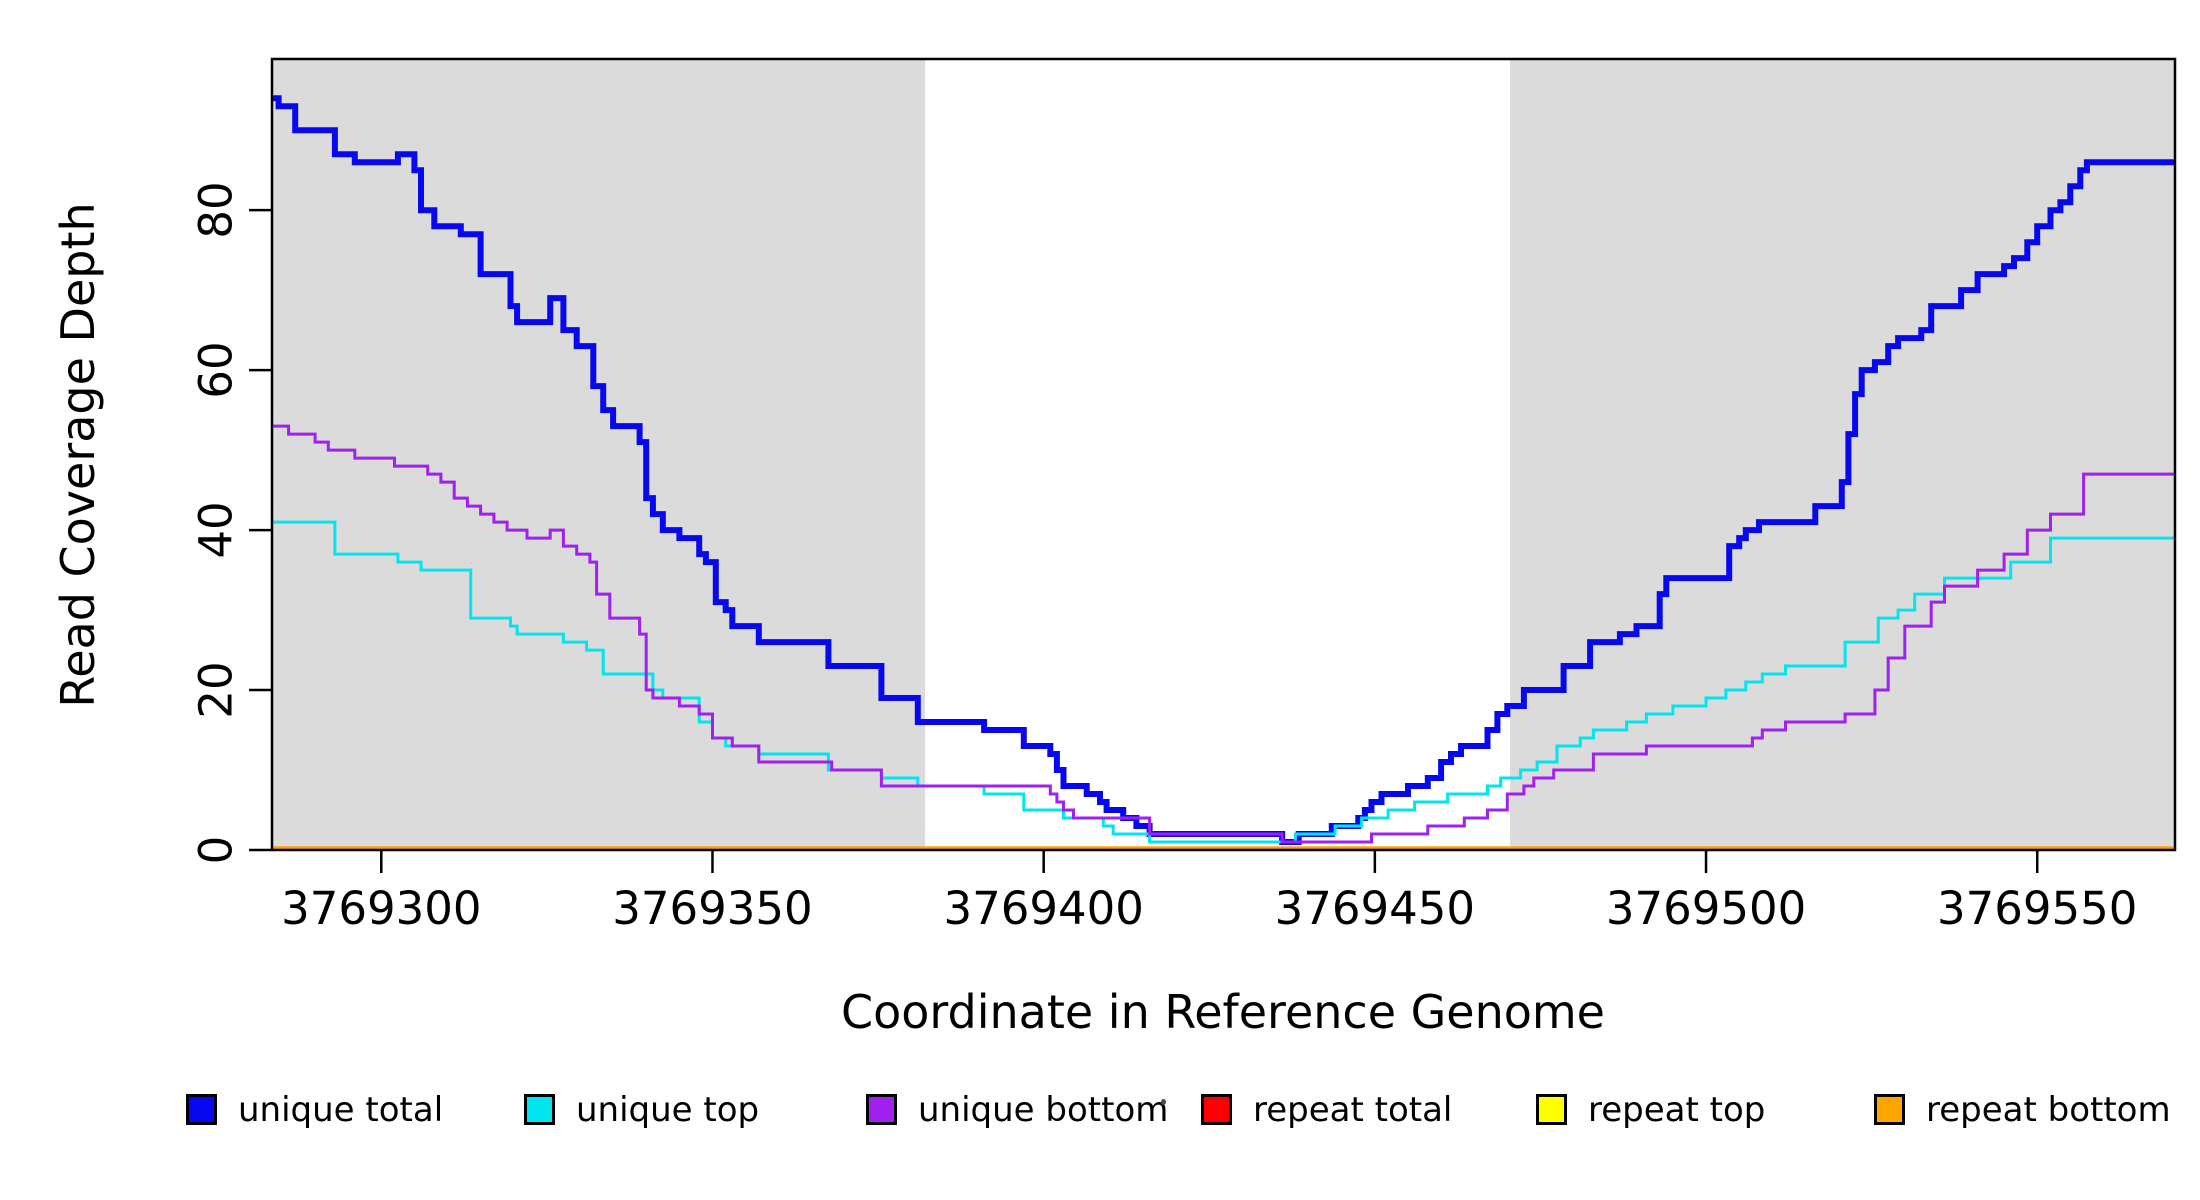 This screenshot has height=1200, width=2200. Describe the element at coordinates (216, 690) in the screenshot. I see `y-tick-label: 20` at that location.